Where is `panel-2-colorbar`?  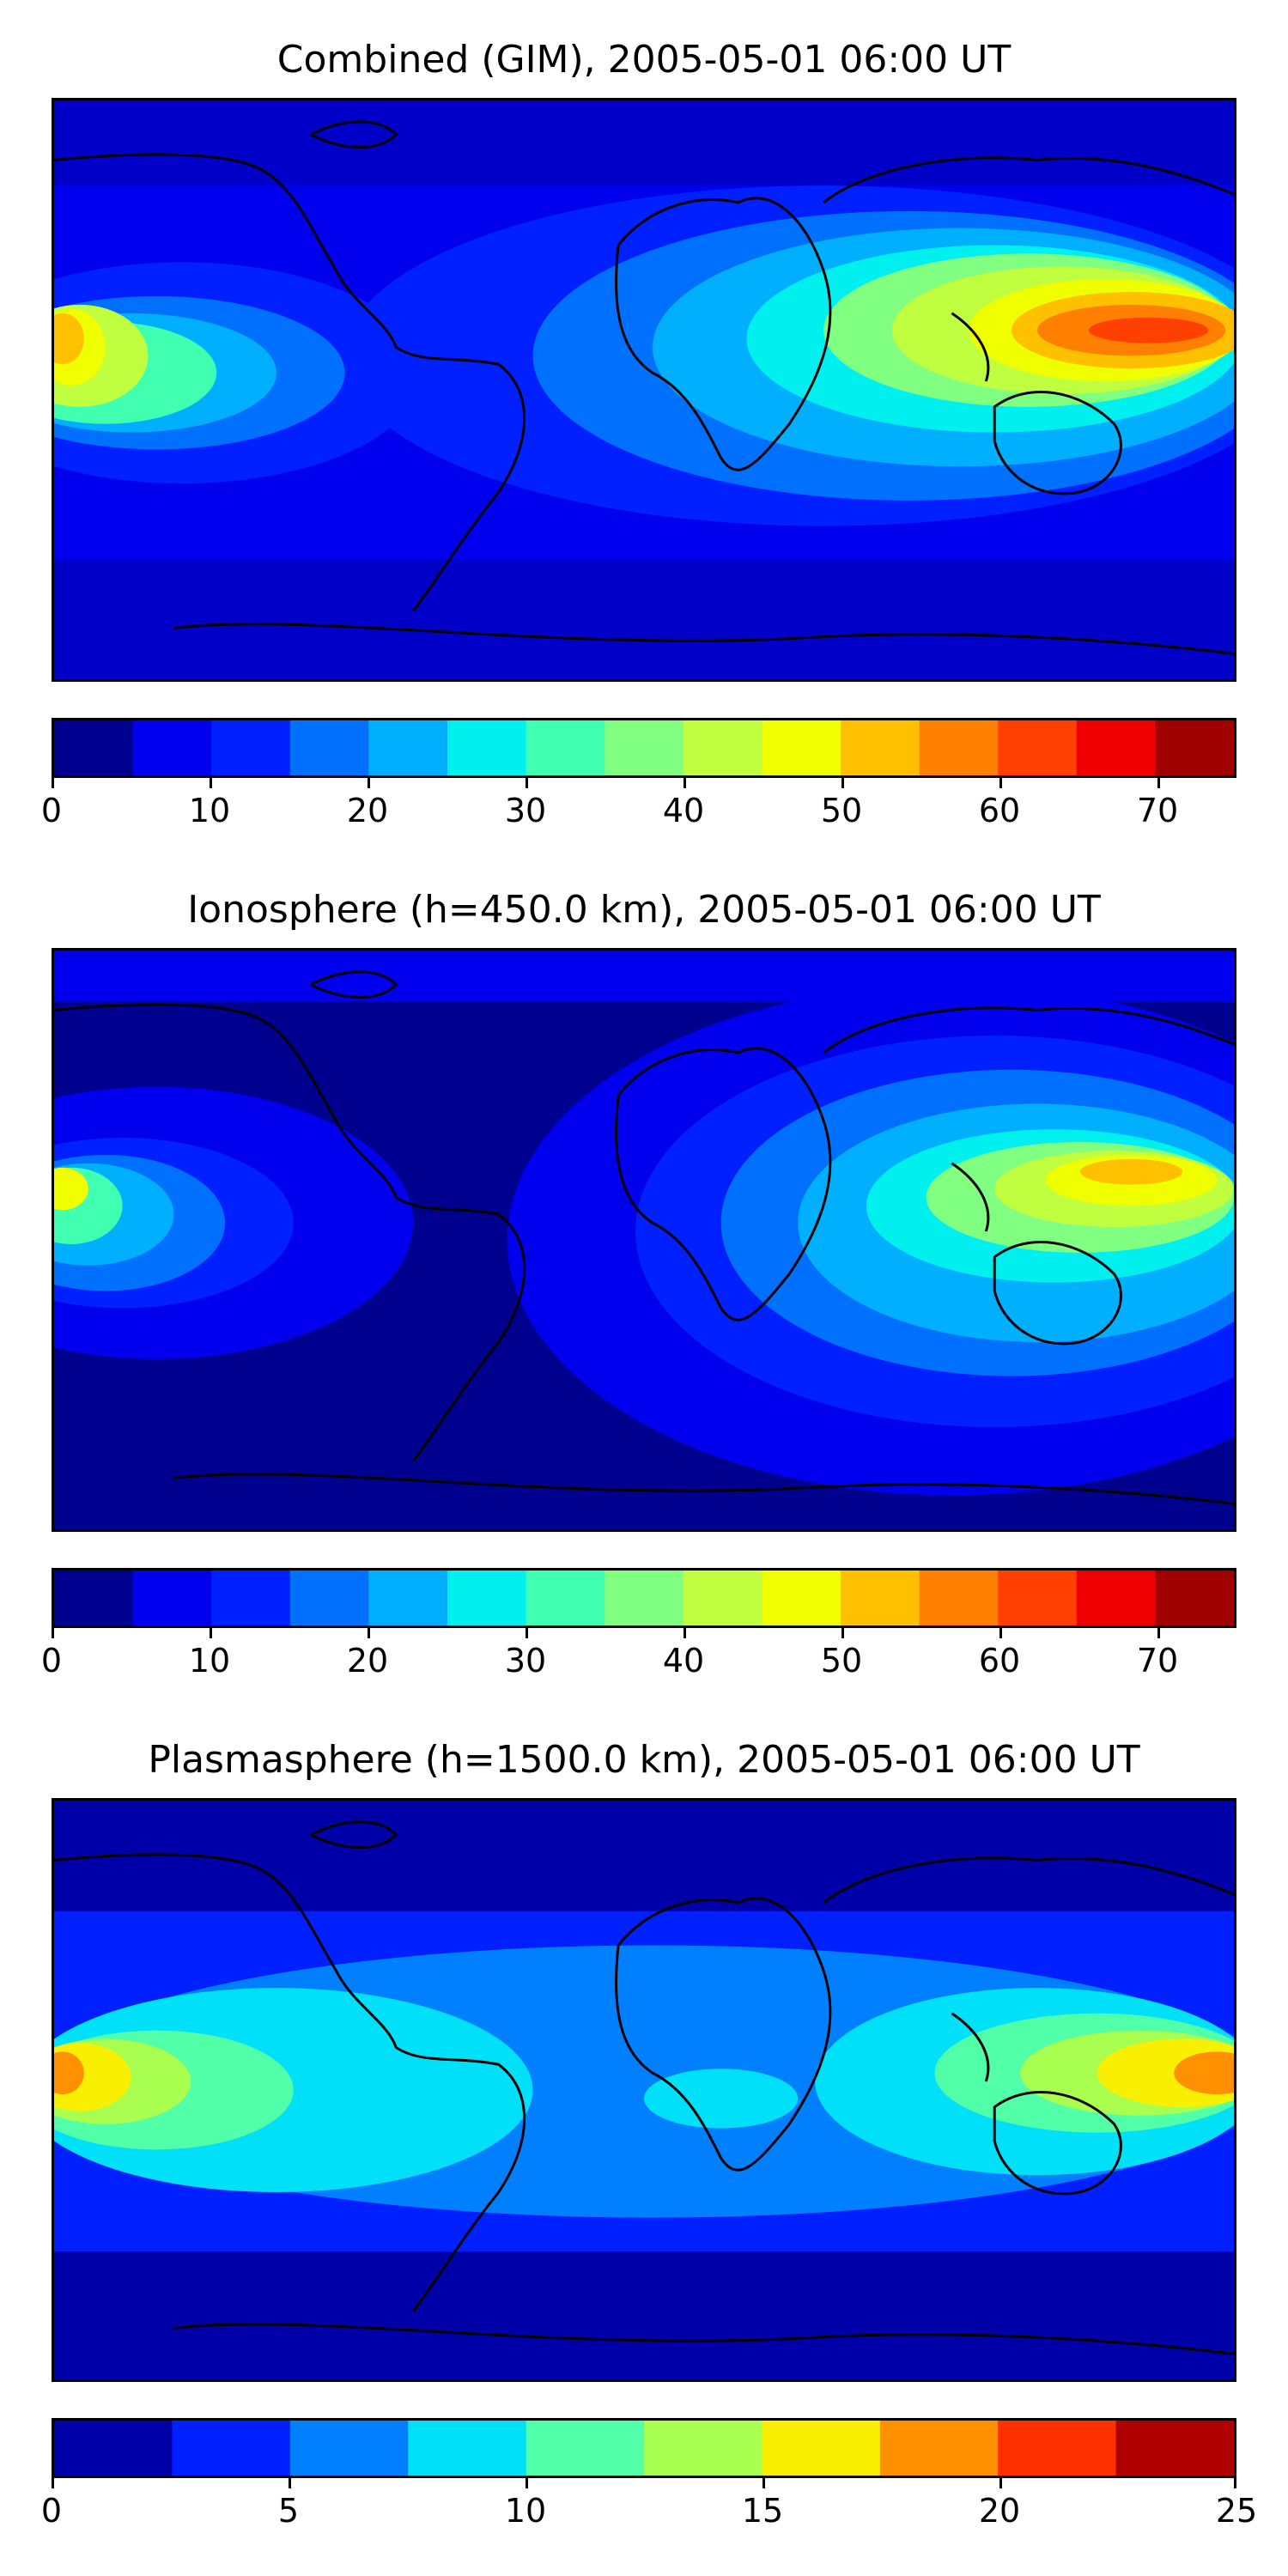
panel-2-colorbar is located at coordinates (644, 1598).